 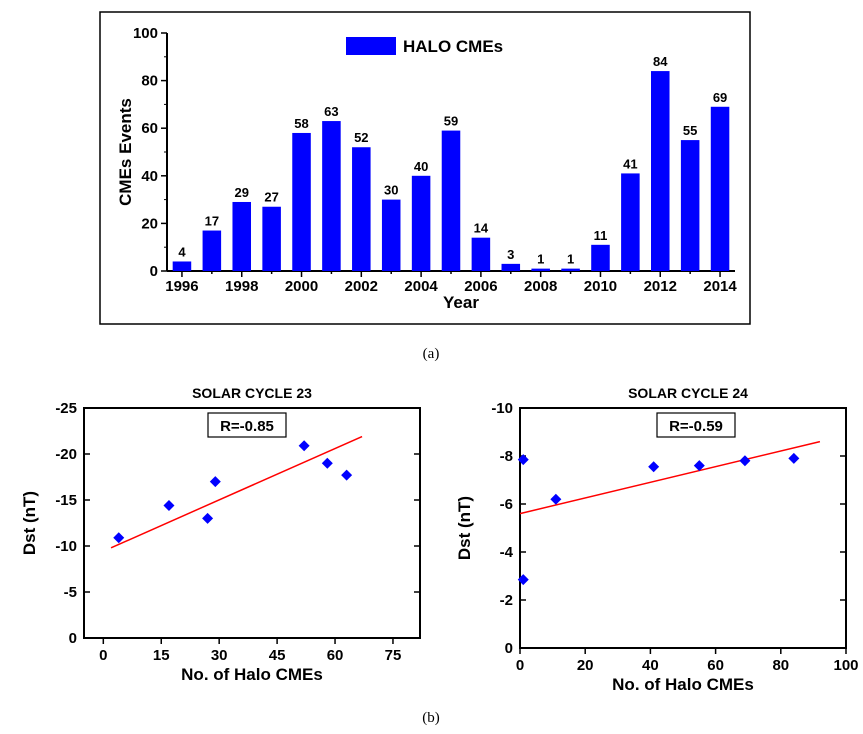 What do you see at coordinates (149, 176) in the screenshot?
I see `y-tick-label: 40` at bounding box center [149, 176].